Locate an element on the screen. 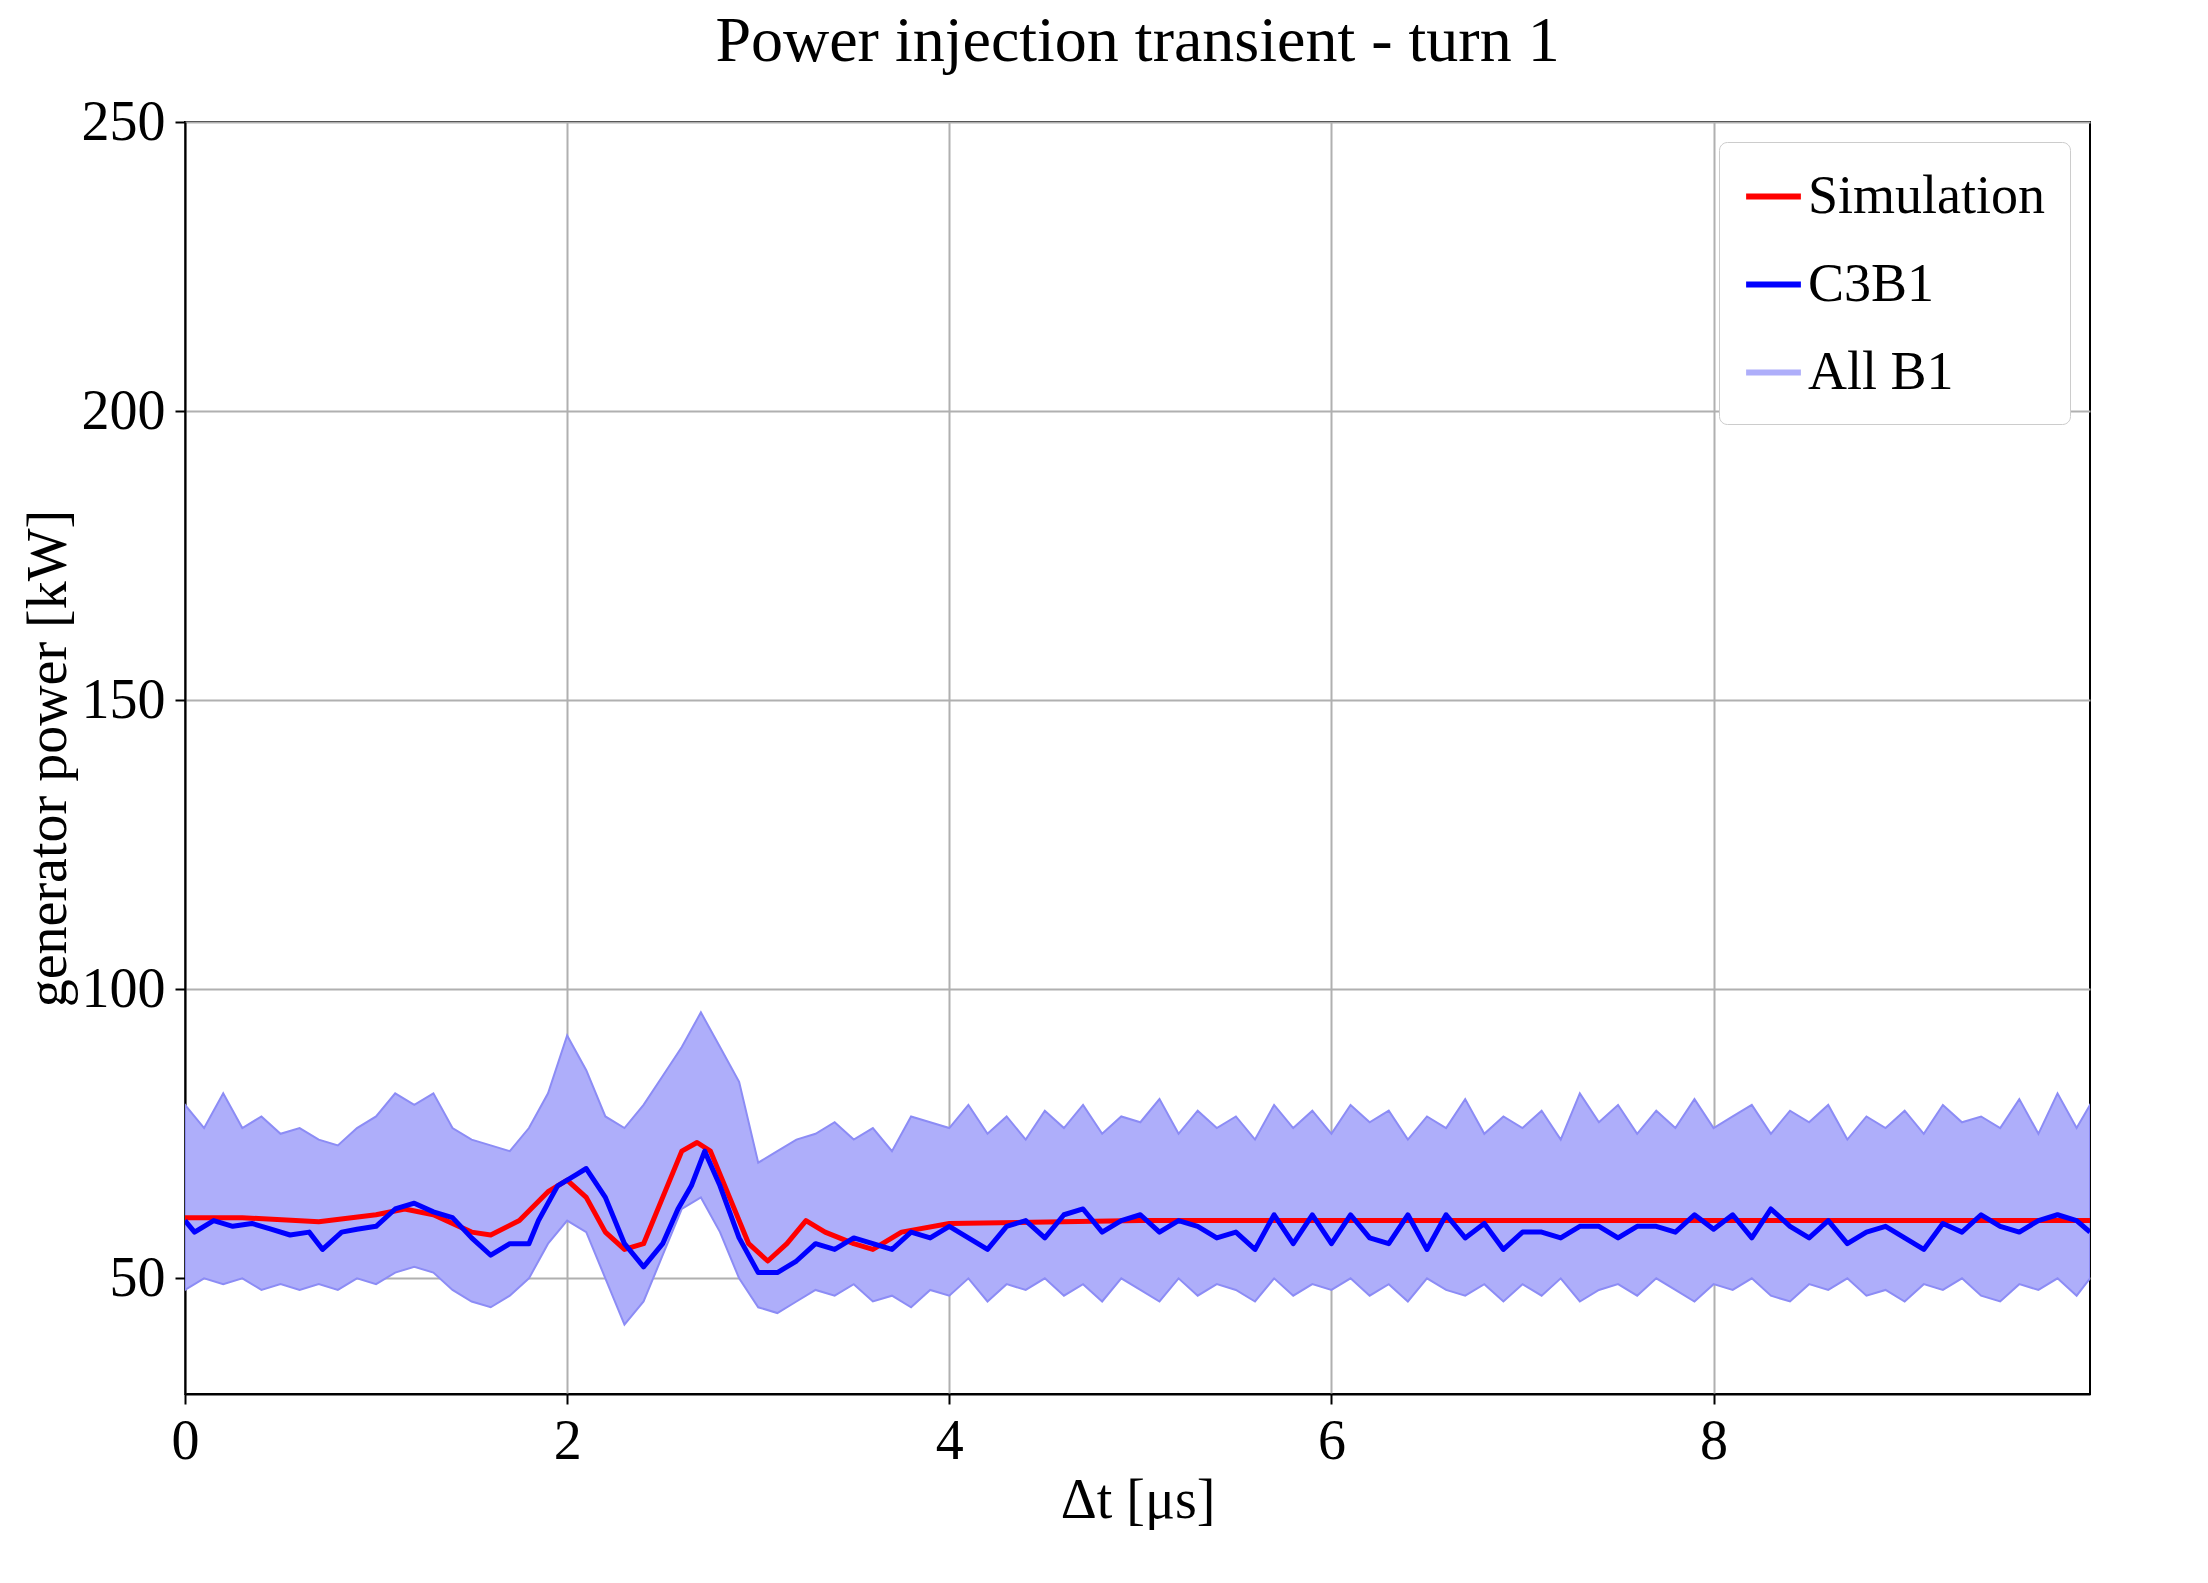  x-tick-label: 8 is located at coordinates (1714, 1439).